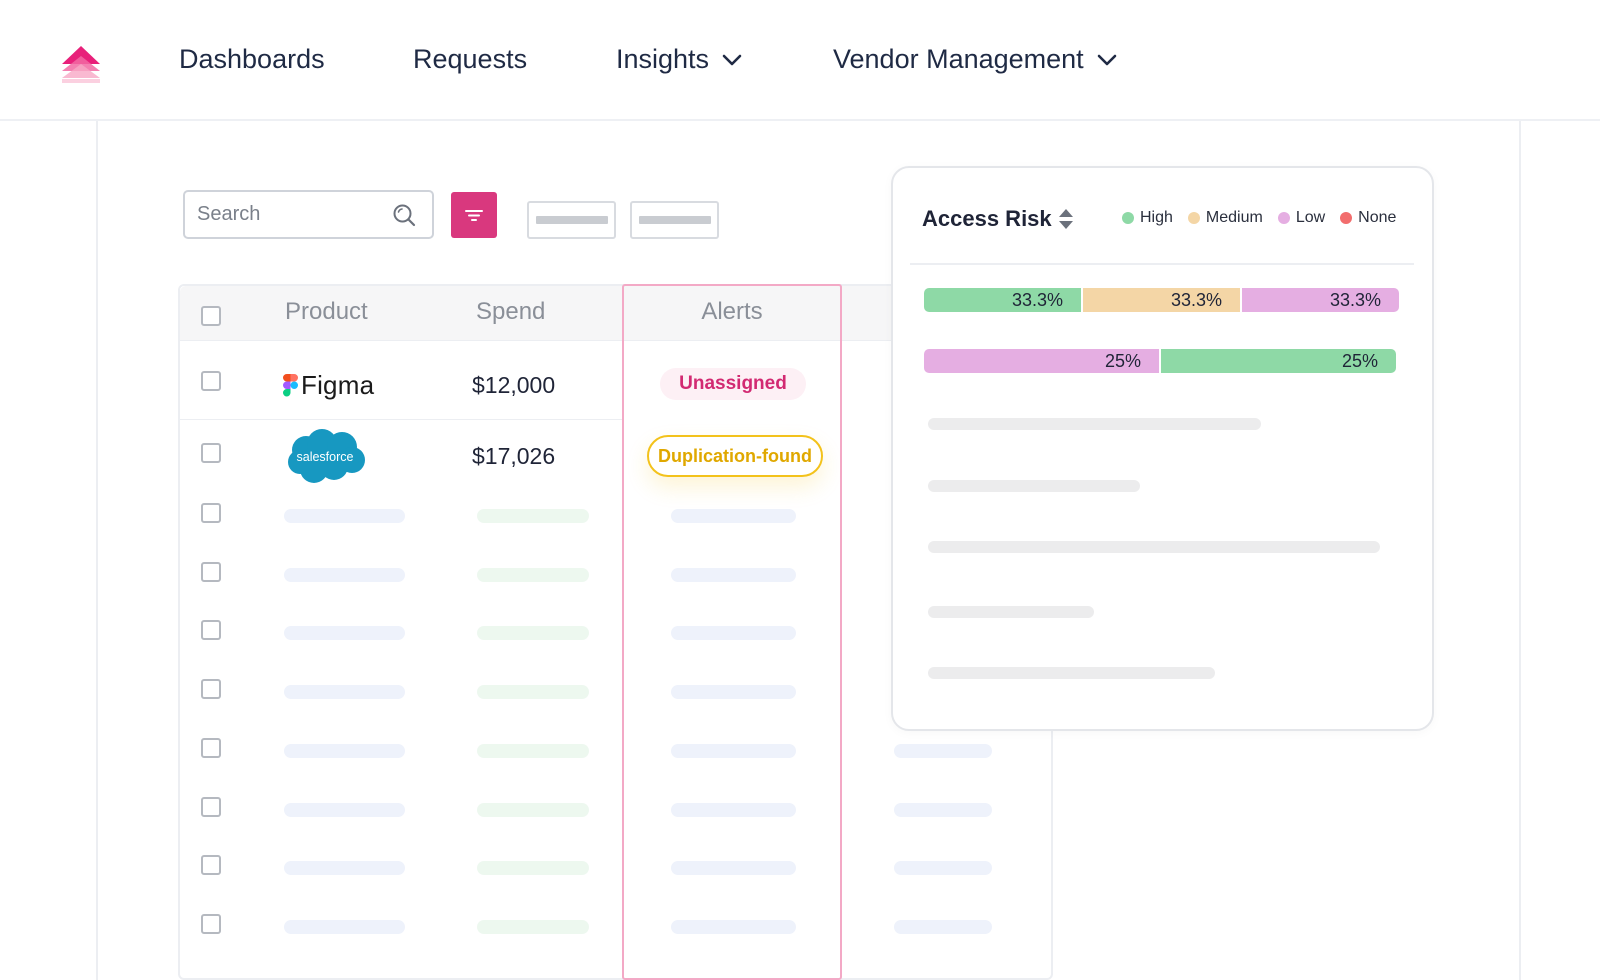  I want to click on svg-text: salesforce, so click(325, 457).